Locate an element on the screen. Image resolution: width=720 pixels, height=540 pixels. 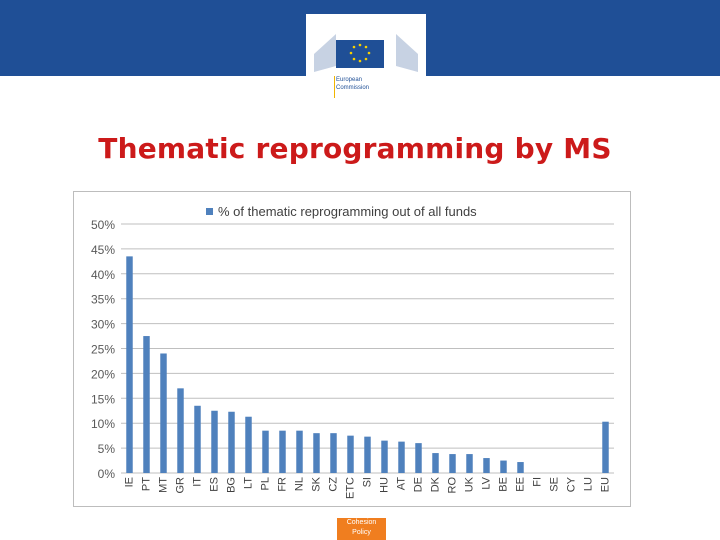
x-tick-label: UK is located at coordinates (470, 484).